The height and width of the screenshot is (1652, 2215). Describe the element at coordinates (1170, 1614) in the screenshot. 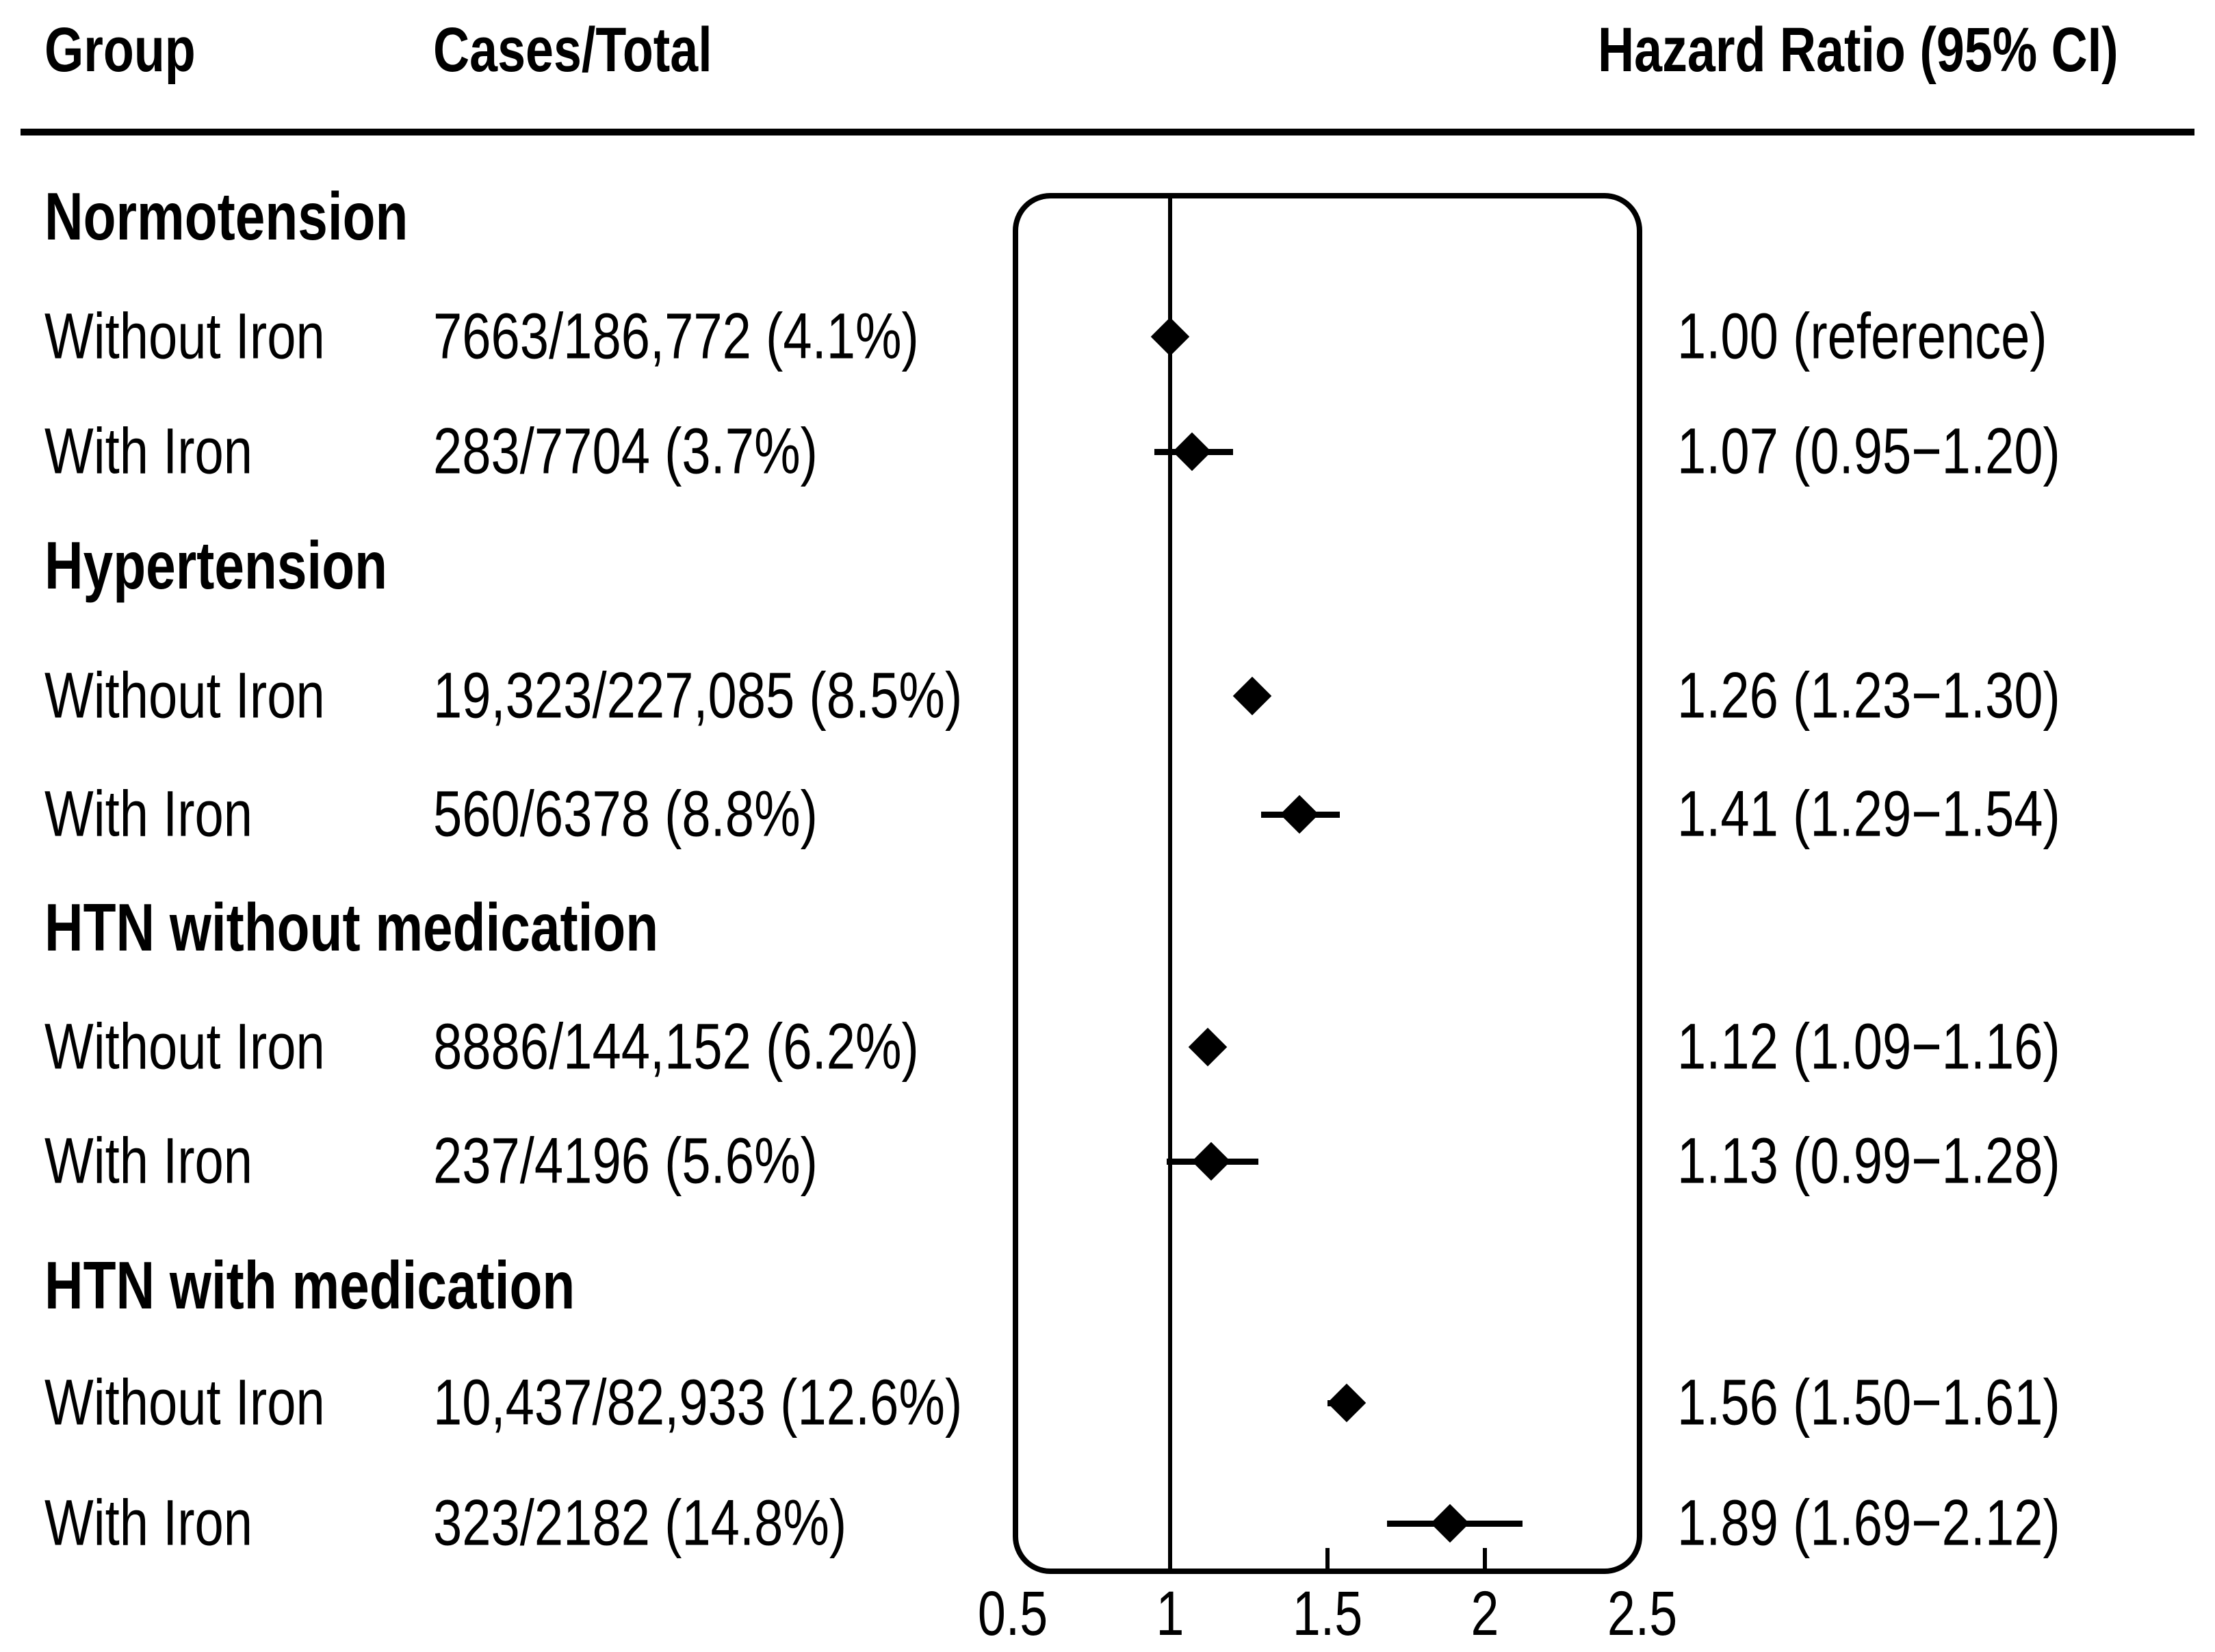

I see `axis-tick-label: 1` at that location.